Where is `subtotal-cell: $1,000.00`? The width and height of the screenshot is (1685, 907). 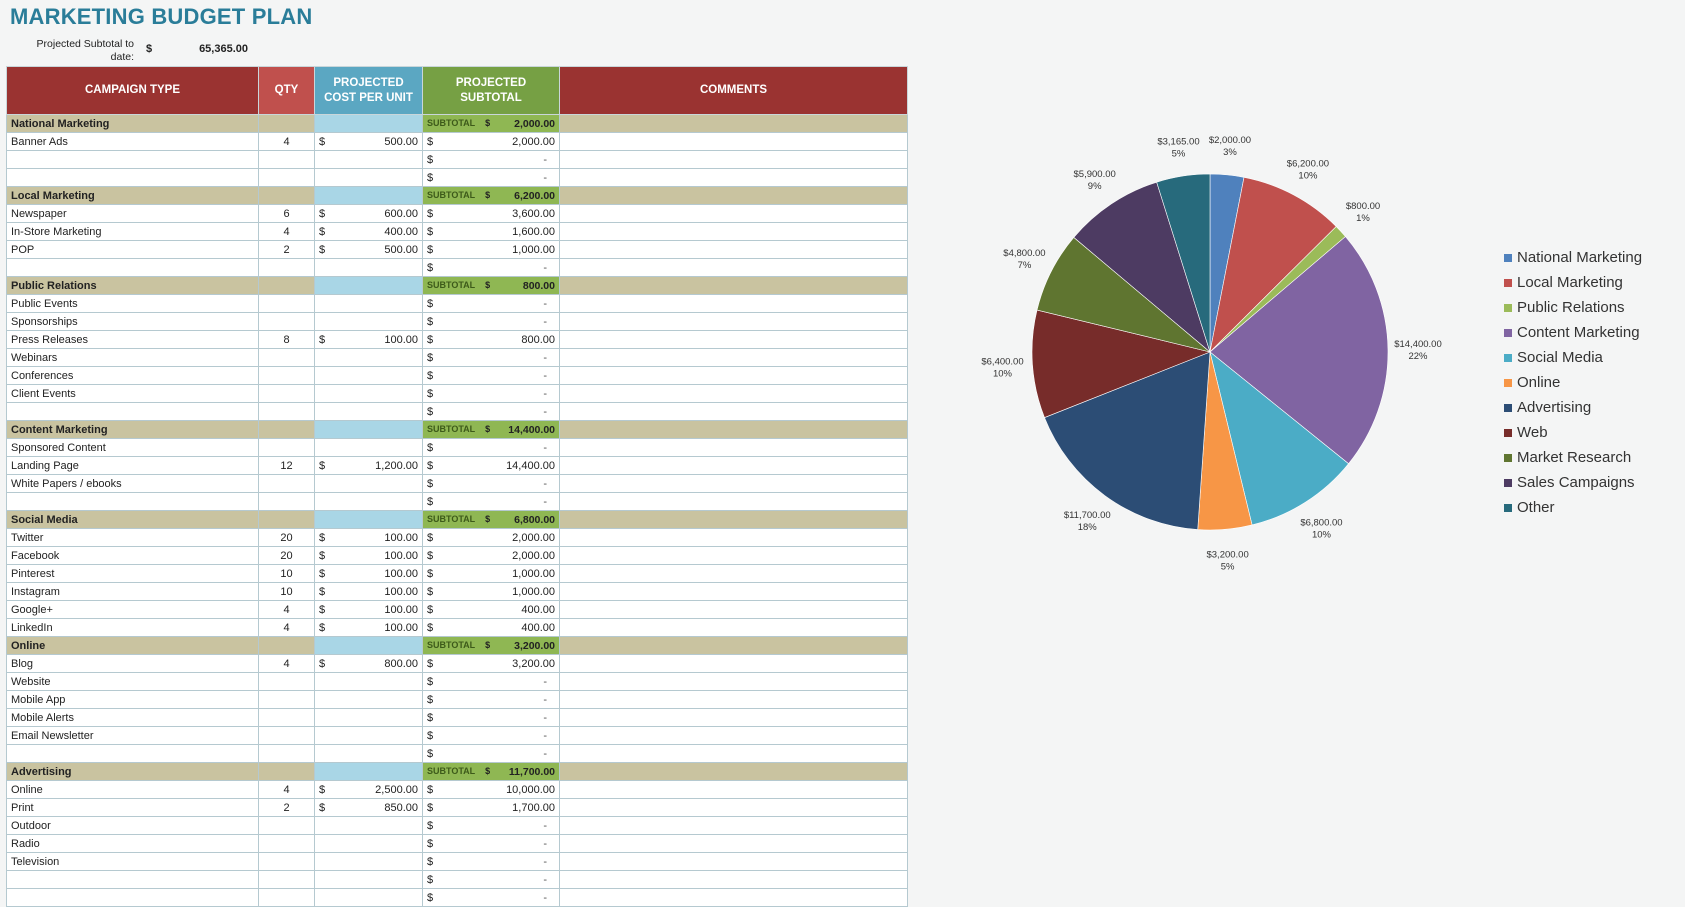
subtotal-cell: $1,000.00 is located at coordinates (491, 591).